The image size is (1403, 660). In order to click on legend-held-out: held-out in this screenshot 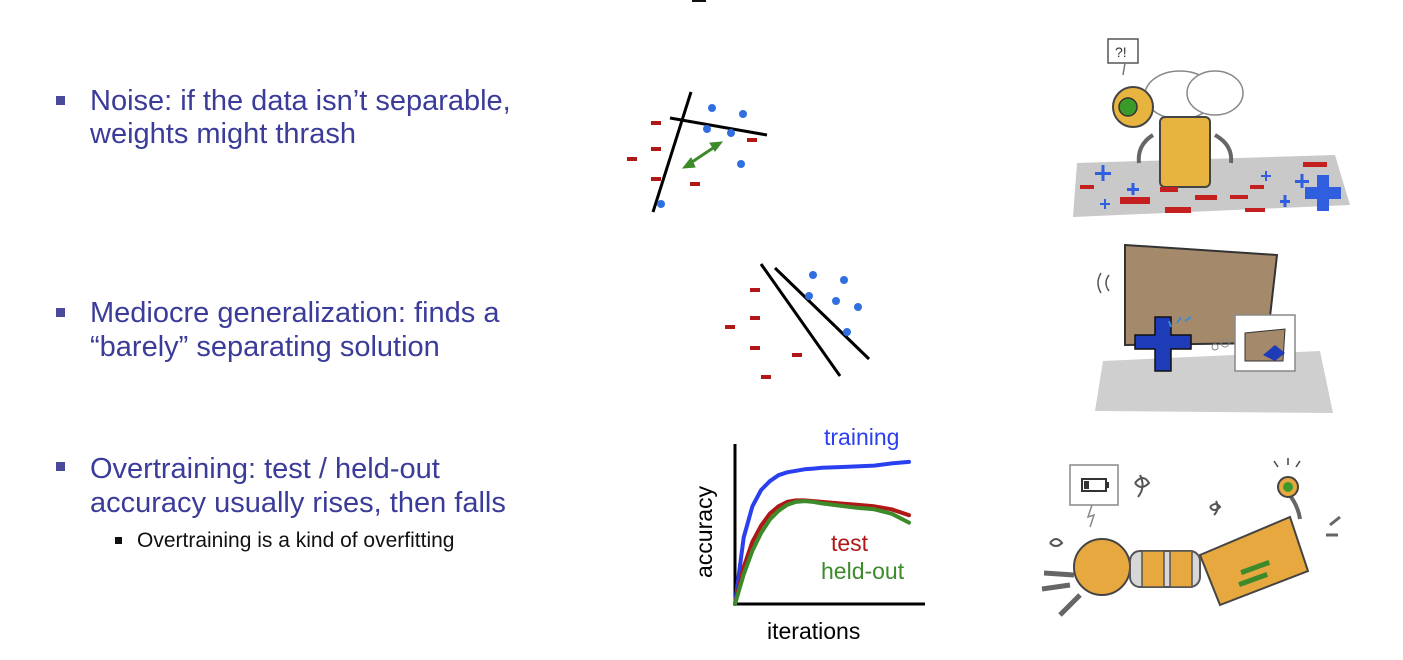, I will do `click(863, 571)`.